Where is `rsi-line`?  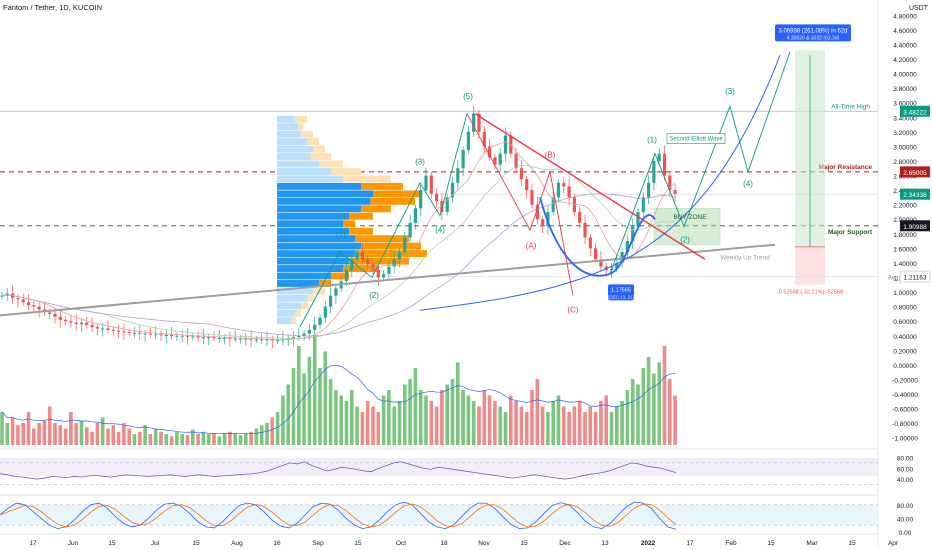 rsi-line is located at coordinates (338, 470).